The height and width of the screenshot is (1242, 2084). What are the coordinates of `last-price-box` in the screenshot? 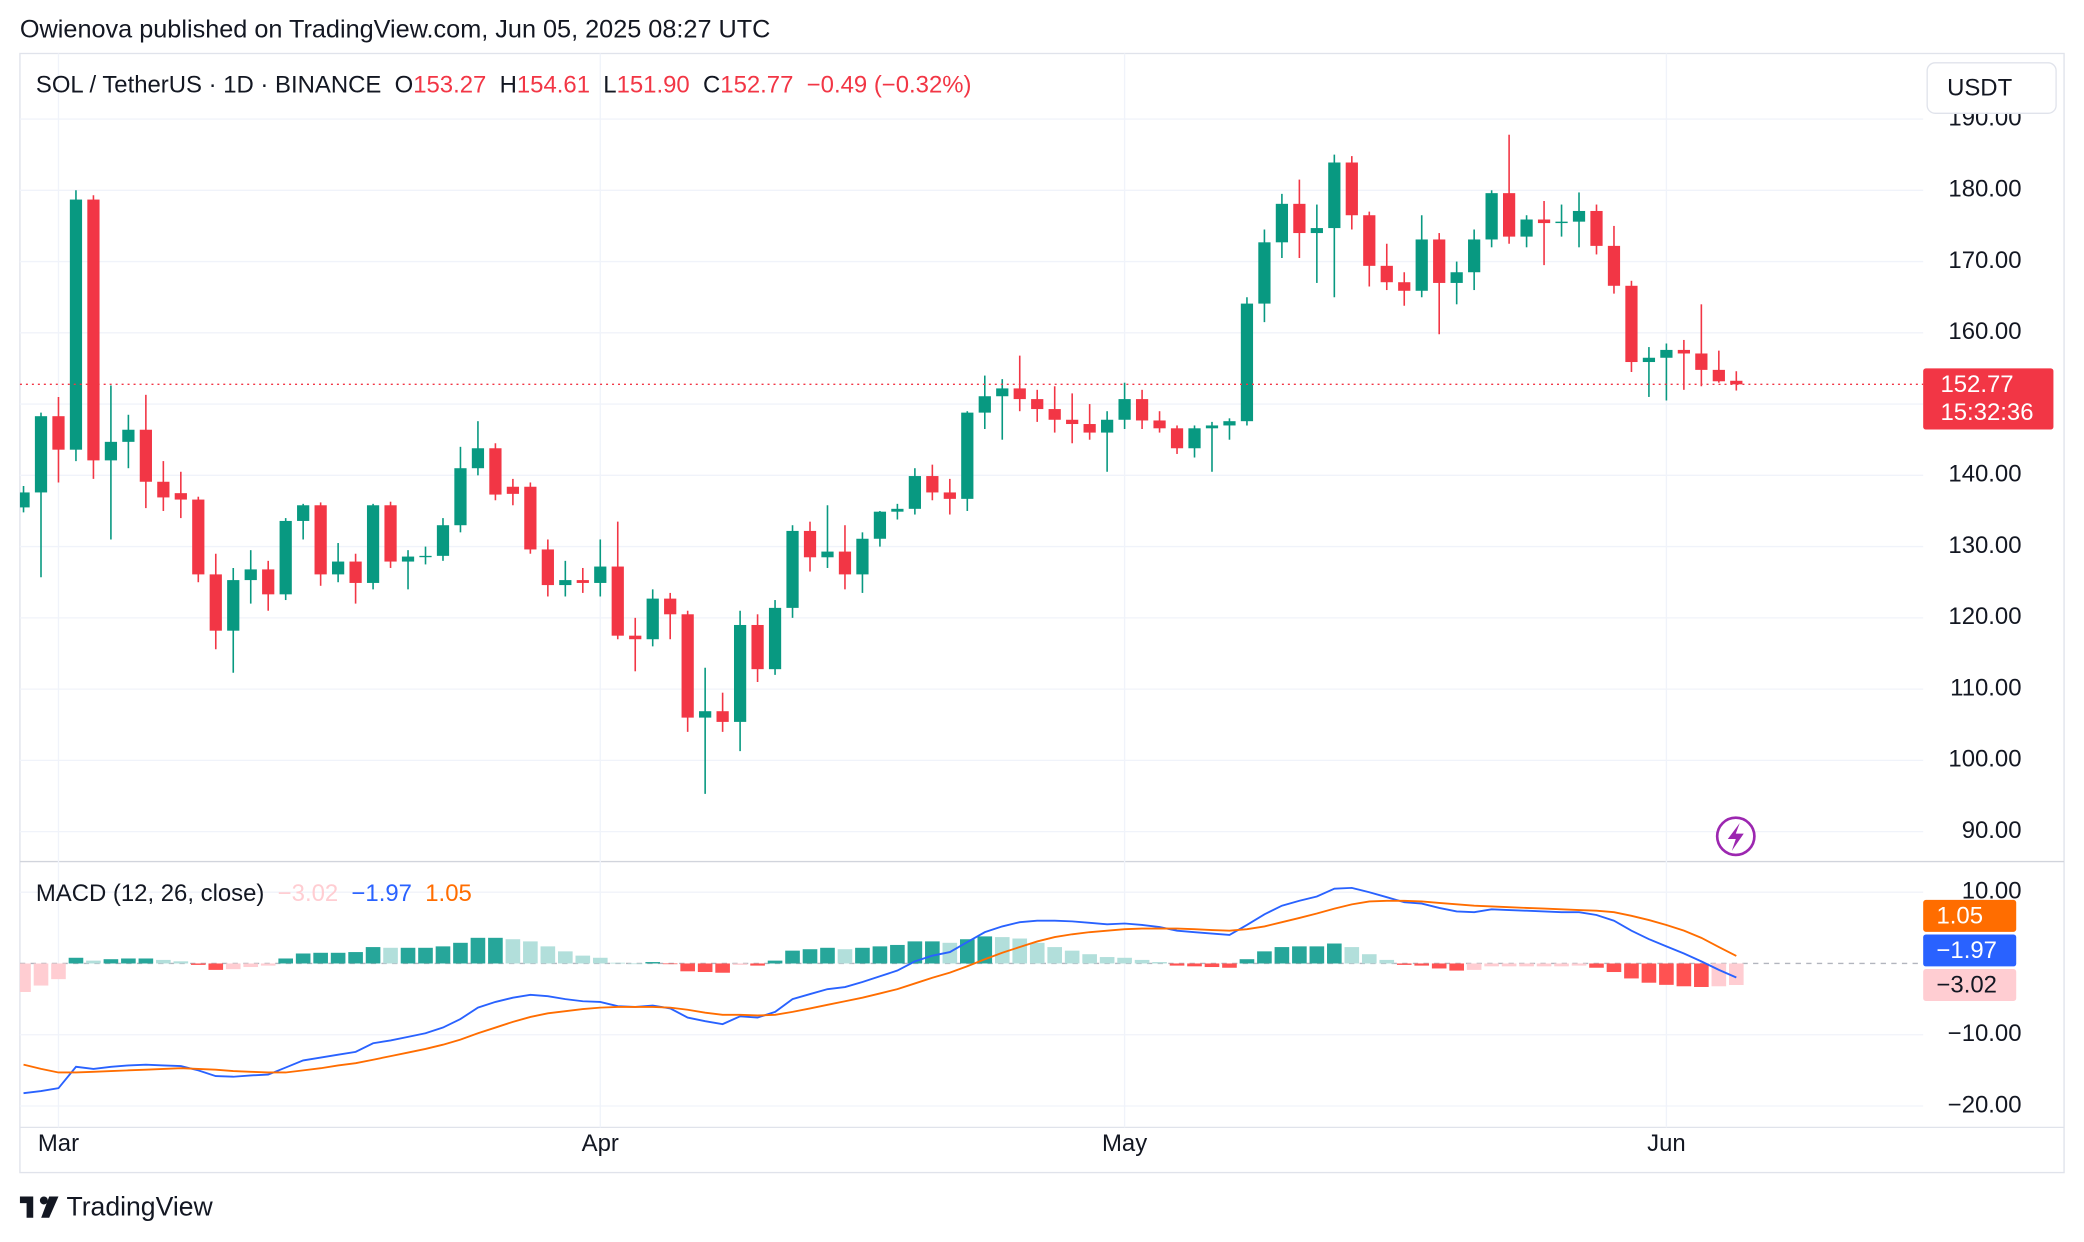 It's located at (1988, 399).